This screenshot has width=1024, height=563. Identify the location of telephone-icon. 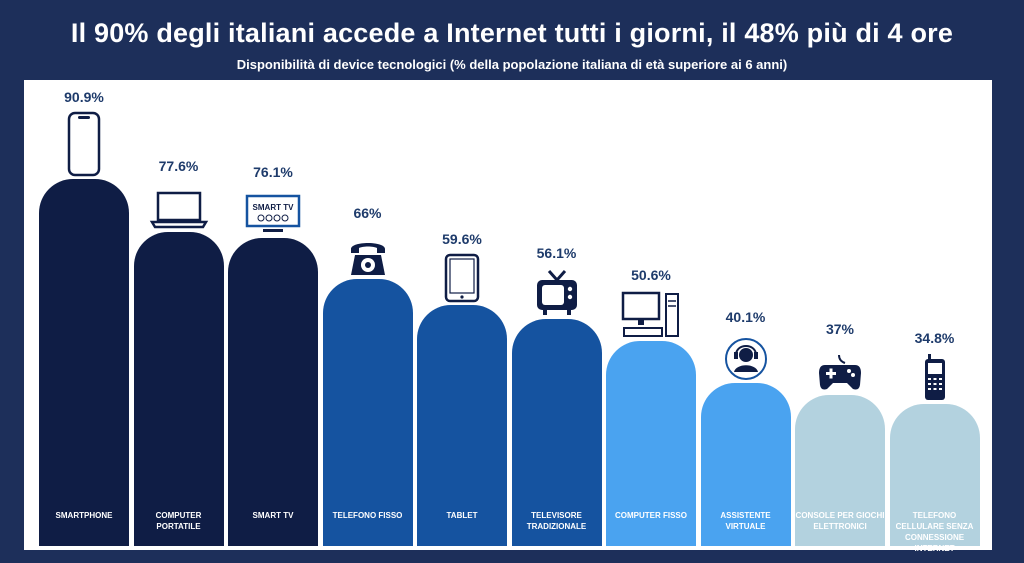
(368, 251).